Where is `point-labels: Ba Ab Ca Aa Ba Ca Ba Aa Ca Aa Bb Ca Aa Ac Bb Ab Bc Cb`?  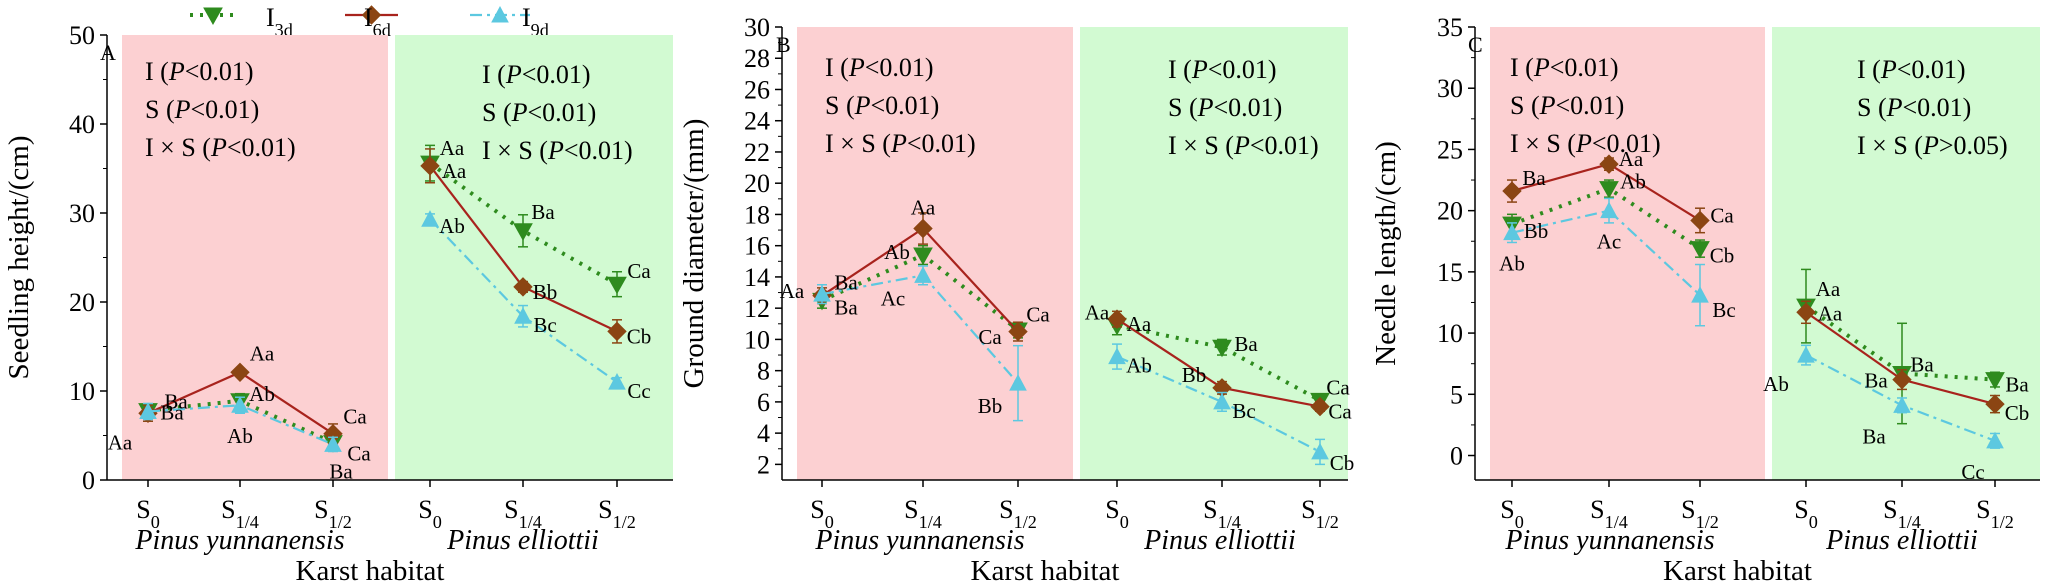 point-labels: Ba Ab Ca Aa Ba Ca Ba Aa Ca Aa Bb Ca Aa Ac Bb Ab Bc Cb is located at coordinates (1067, 335).